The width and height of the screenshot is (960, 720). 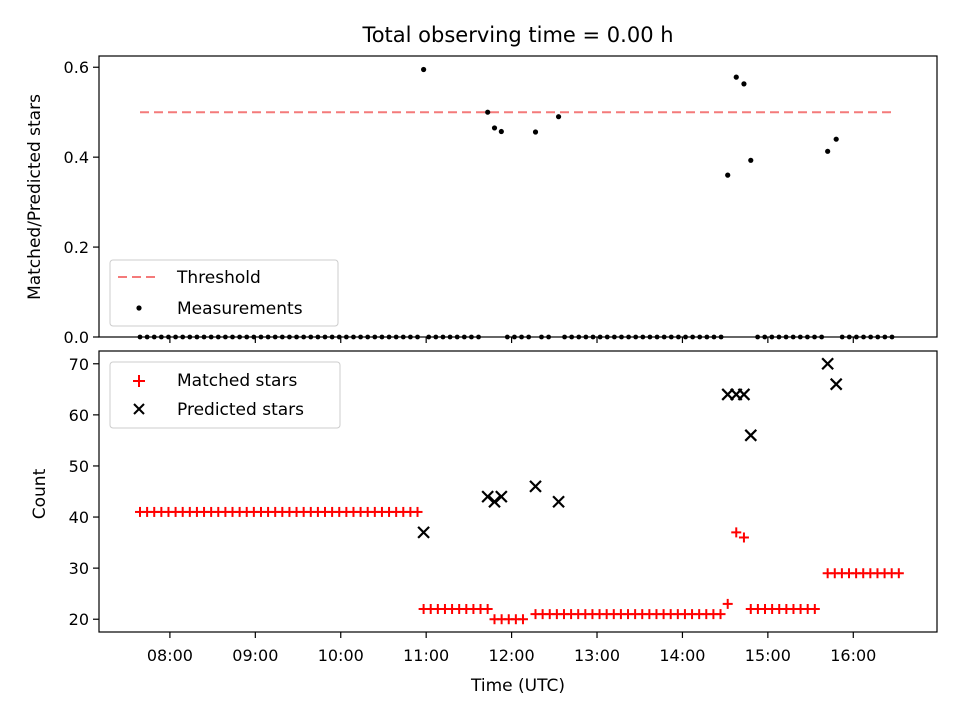 I want to click on legend-predicted-swatch, so click(x=139, y=409).